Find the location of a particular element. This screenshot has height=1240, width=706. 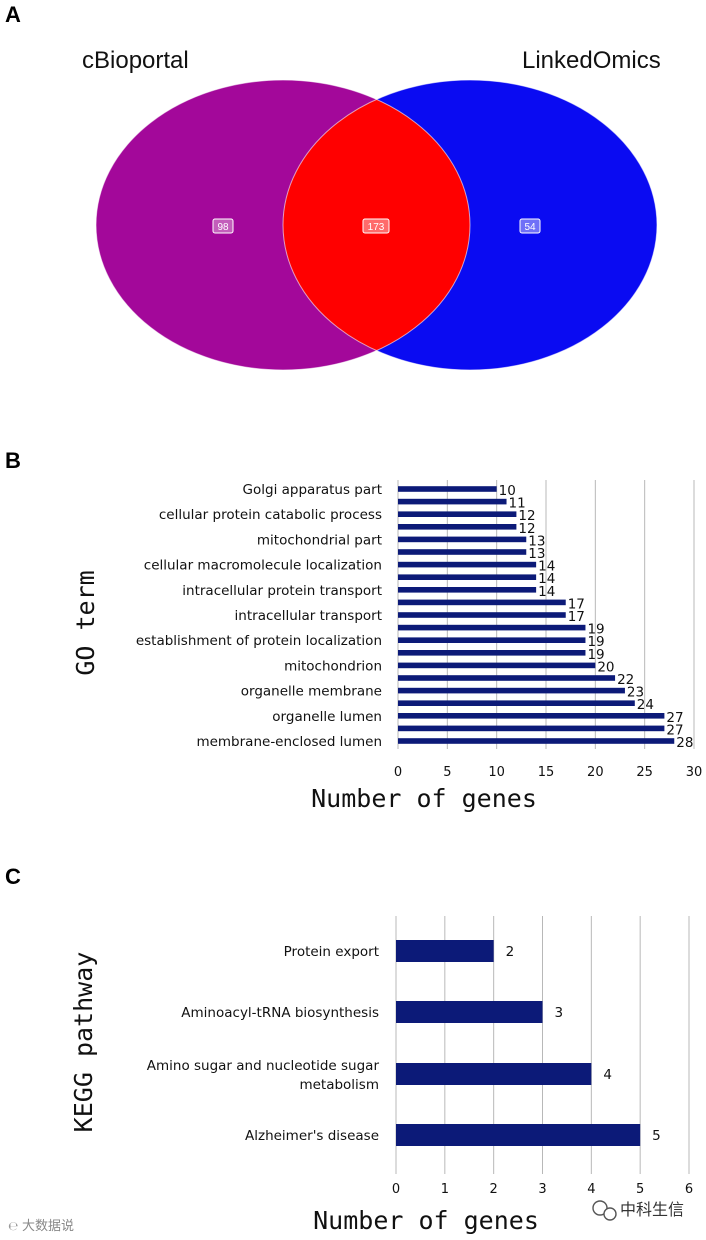

kegg-bar-value-label: 3 is located at coordinates (559, 1013).